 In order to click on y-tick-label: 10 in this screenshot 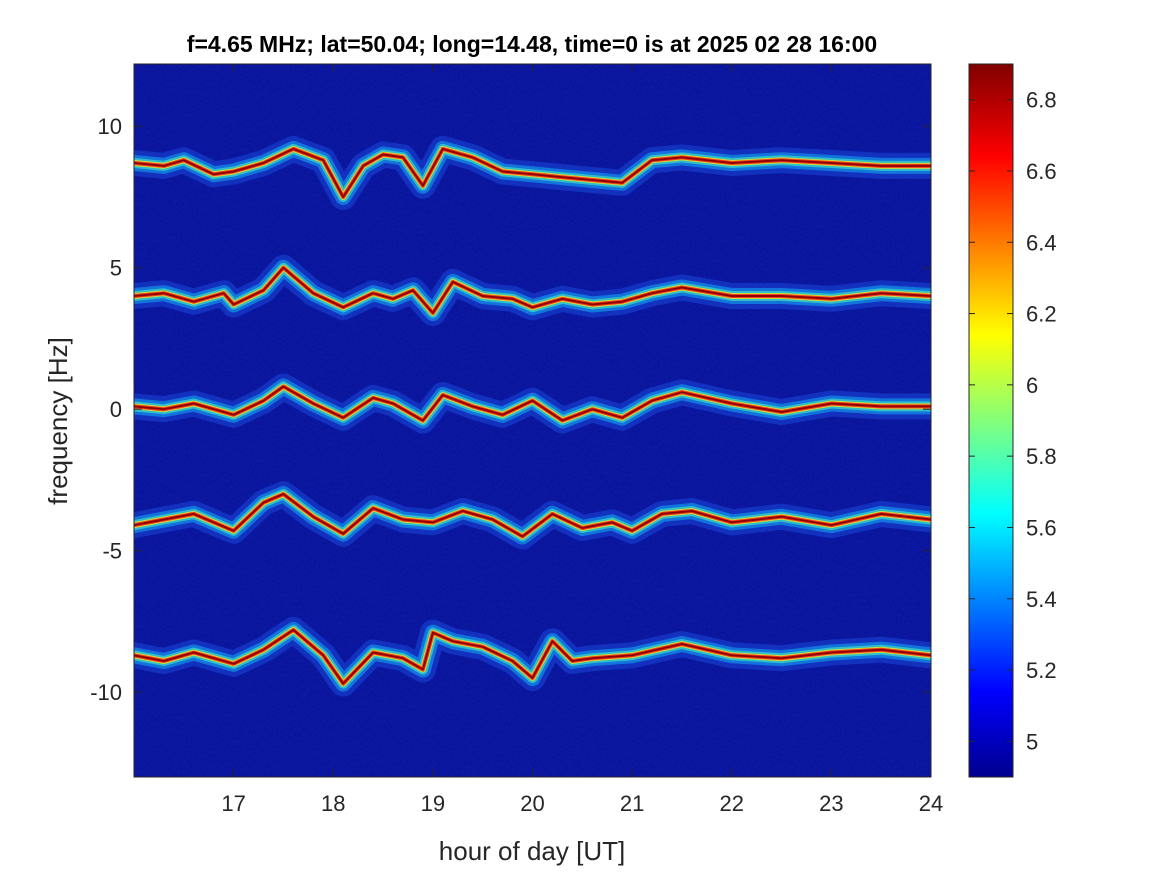, I will do `click(110, 126)`.